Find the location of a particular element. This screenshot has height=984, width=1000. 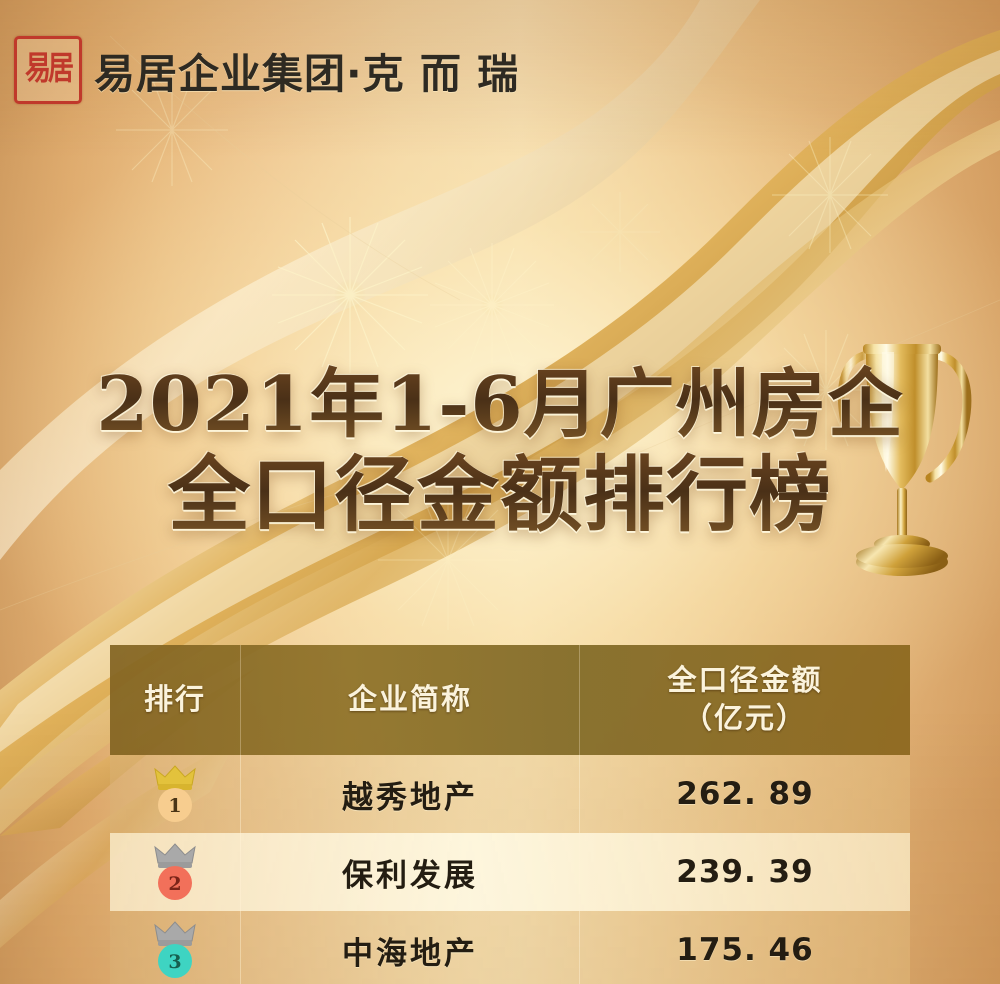

column-header-value: 全口径金额 （亿元） is located at coordinates (745, 700).